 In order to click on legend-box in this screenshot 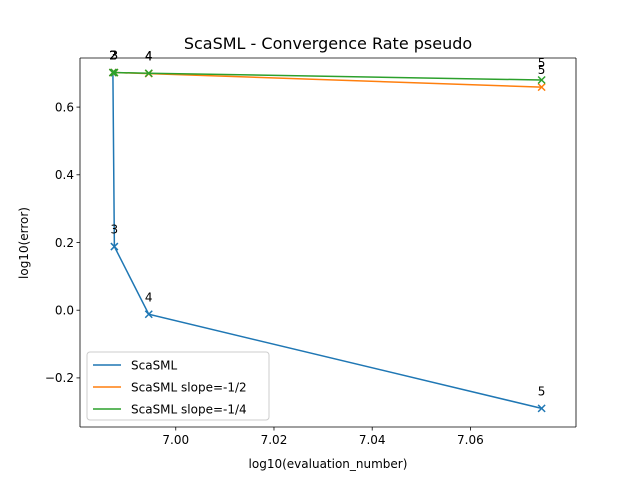, I will do `click(178, 386)`.